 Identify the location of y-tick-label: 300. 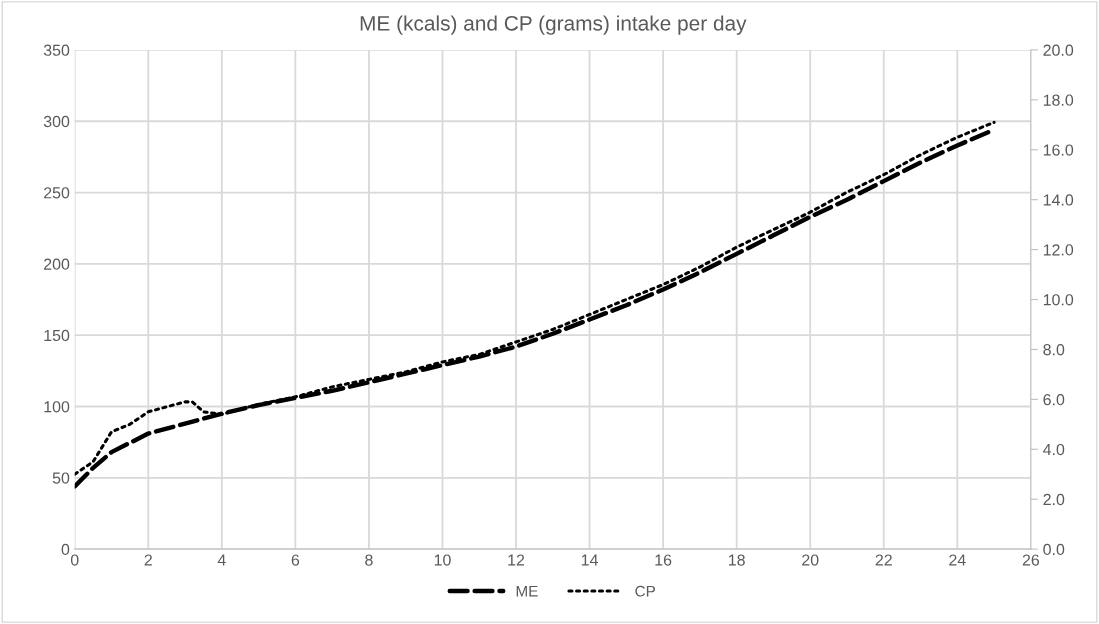
(56, 121).